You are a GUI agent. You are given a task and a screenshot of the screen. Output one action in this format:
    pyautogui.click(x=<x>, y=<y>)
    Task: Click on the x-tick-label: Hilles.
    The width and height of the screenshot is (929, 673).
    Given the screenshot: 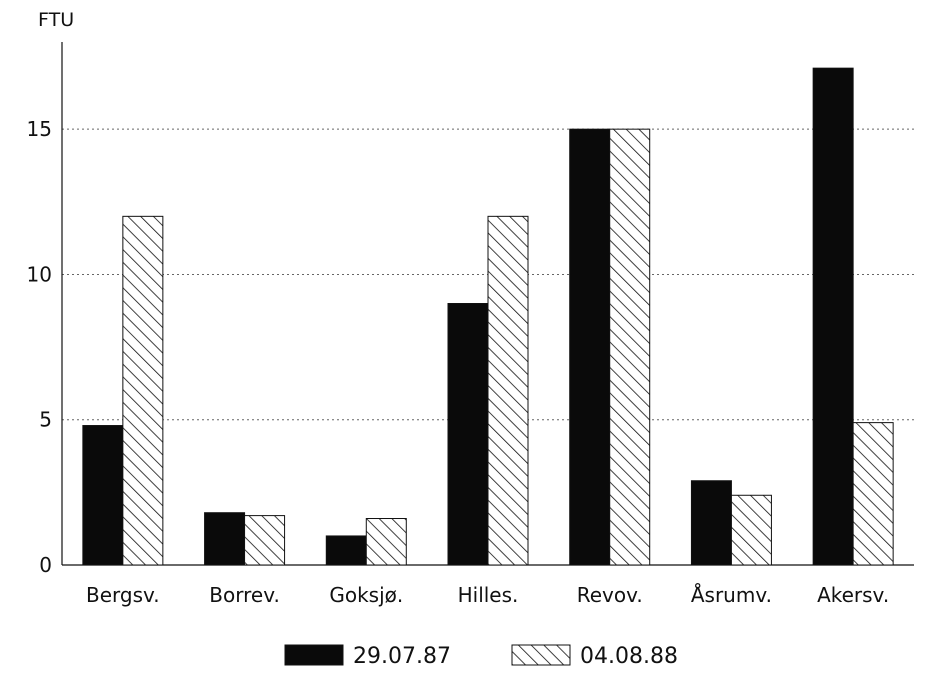 What is the action you would take?
    pyautogui.click(x=488, y=595)
    